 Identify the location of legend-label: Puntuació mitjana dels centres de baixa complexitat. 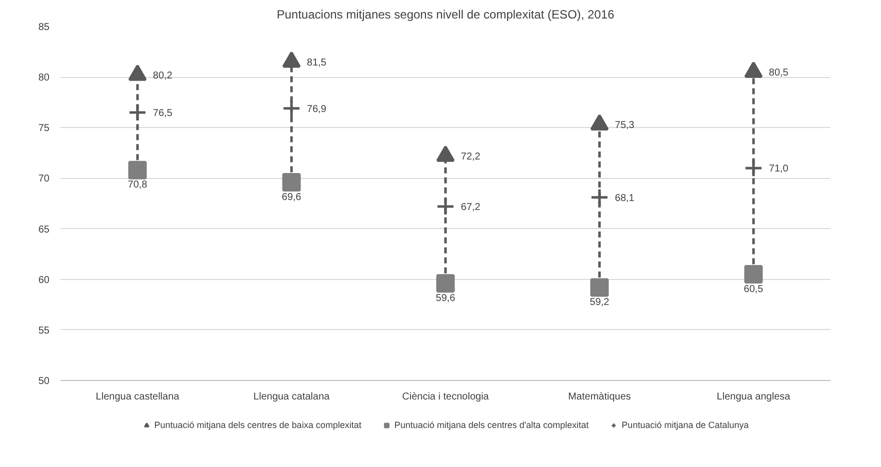
(258, 425).